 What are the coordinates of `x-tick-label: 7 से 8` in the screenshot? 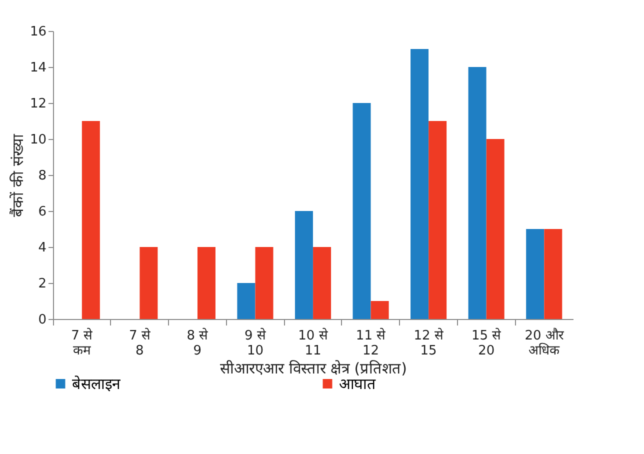 It's located at (139, 343).